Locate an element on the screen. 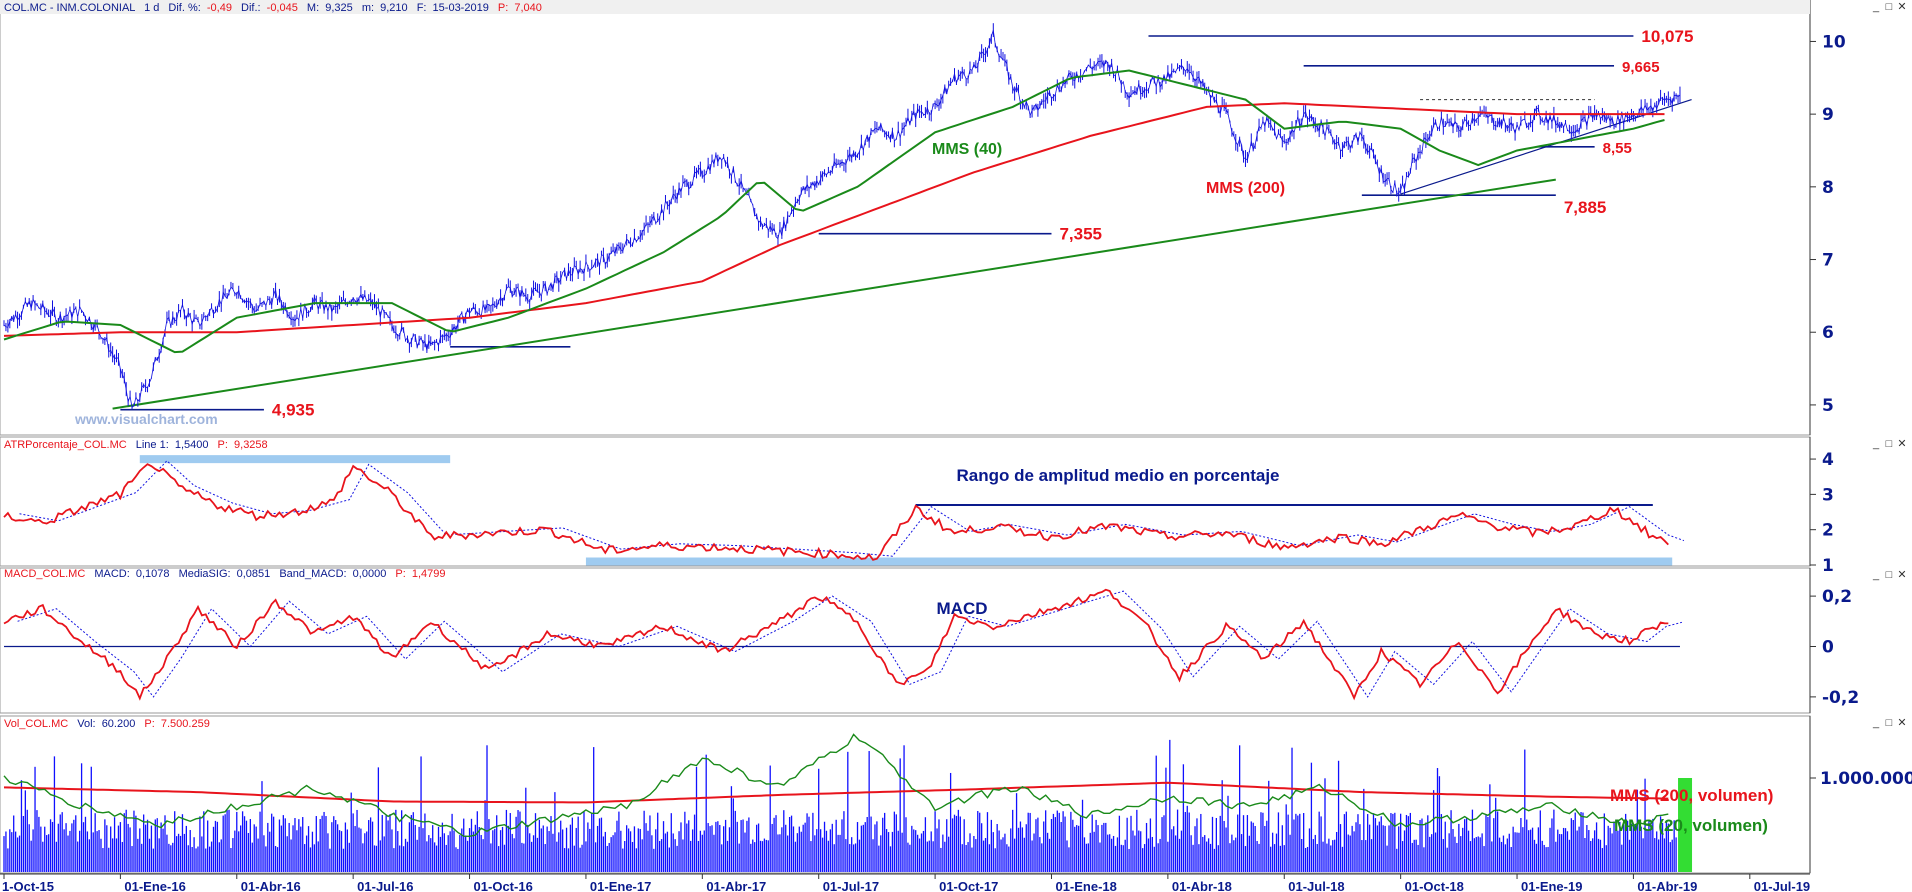  level-label: 9,665 is located at coordinates (1641, 67).